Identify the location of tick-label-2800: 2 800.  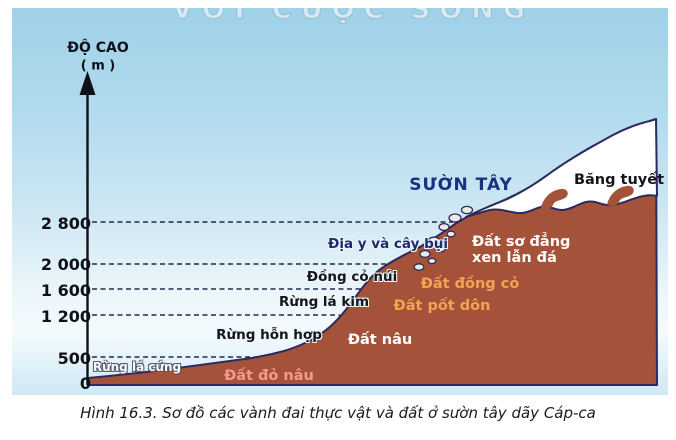
(65, 223).